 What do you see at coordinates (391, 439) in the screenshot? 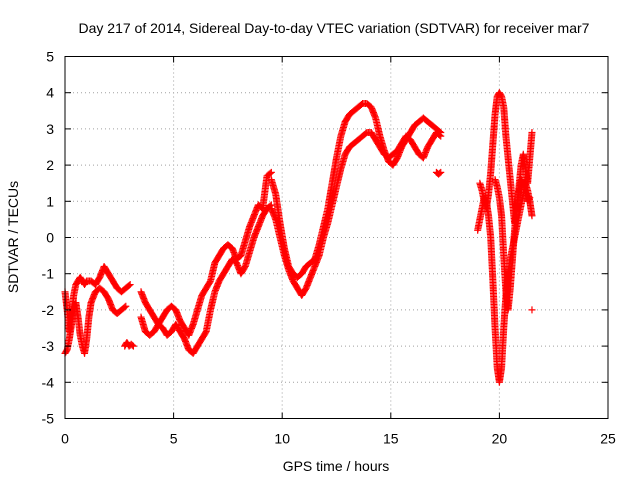
I see `x-tick-label: 15` at bounding box center [391, 439].